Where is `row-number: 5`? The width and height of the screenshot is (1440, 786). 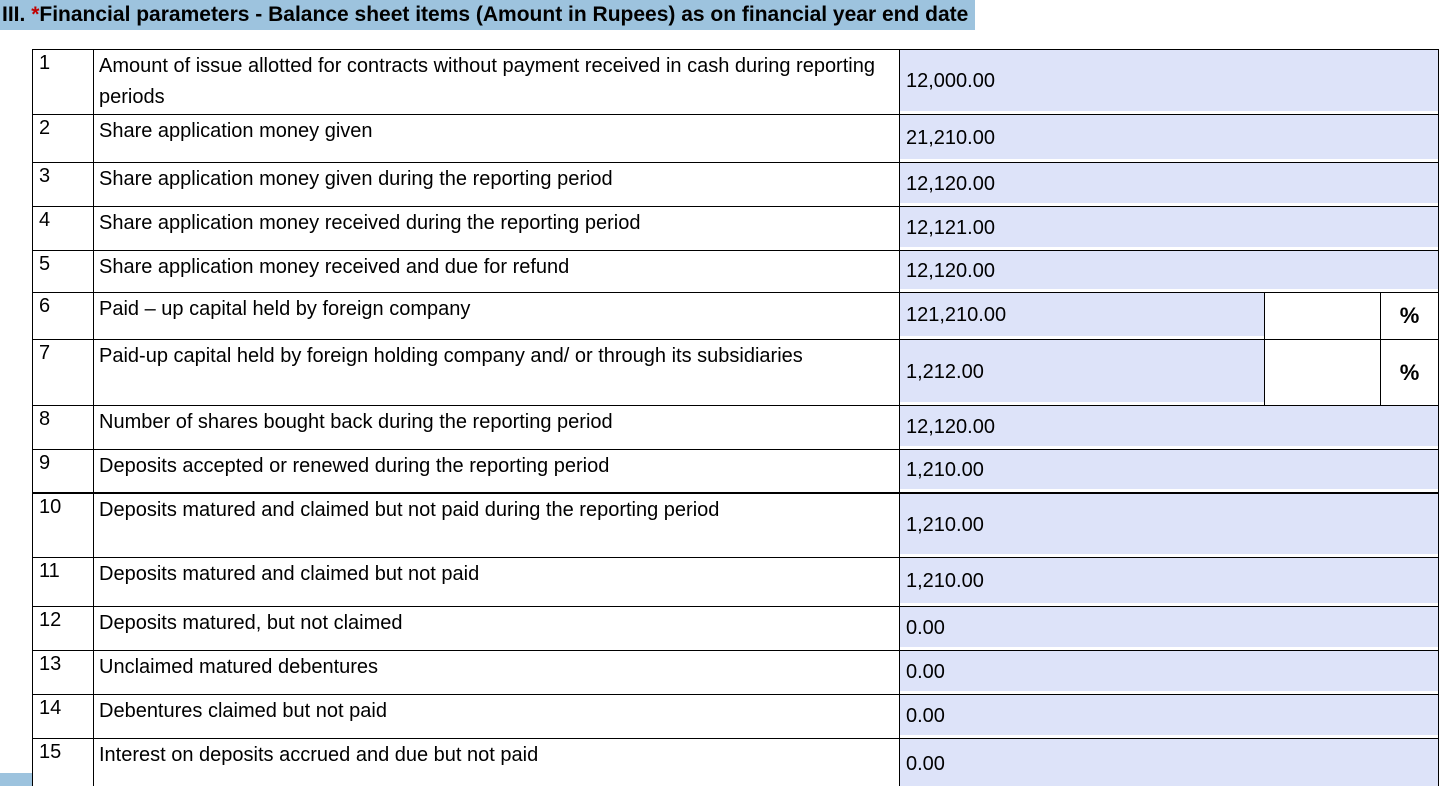
row-number: 5 is located at coordinates (63, 271).